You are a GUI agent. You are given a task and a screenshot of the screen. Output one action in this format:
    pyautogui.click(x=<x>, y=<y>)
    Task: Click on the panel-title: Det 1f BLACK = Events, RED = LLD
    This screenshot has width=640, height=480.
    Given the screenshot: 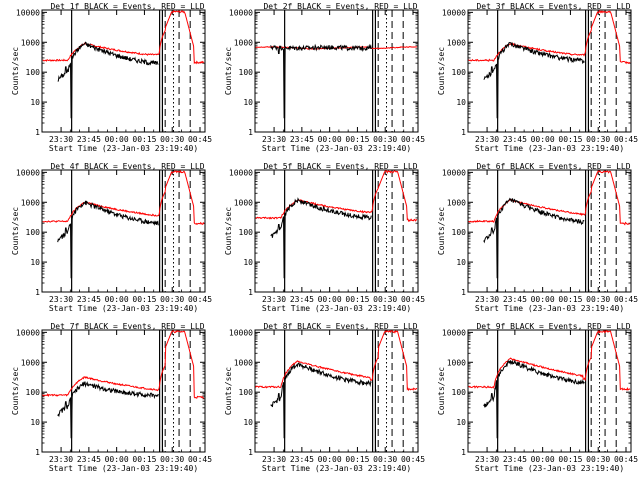 What is the action you would take?
    pyautogui.click(x=127, y=6)
    